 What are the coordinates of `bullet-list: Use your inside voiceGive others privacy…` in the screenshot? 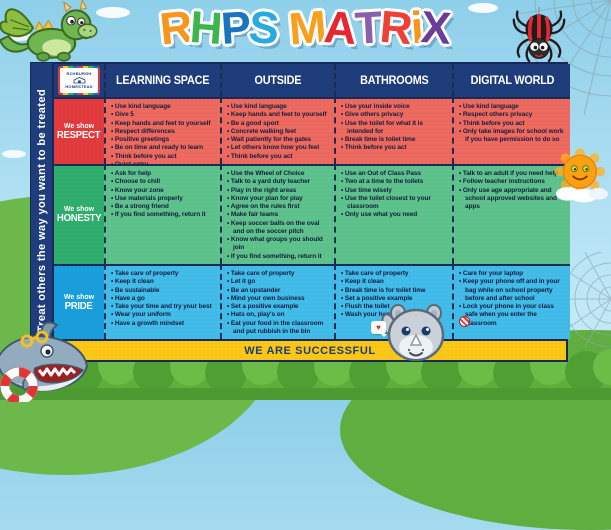 It's located at (395, 128).